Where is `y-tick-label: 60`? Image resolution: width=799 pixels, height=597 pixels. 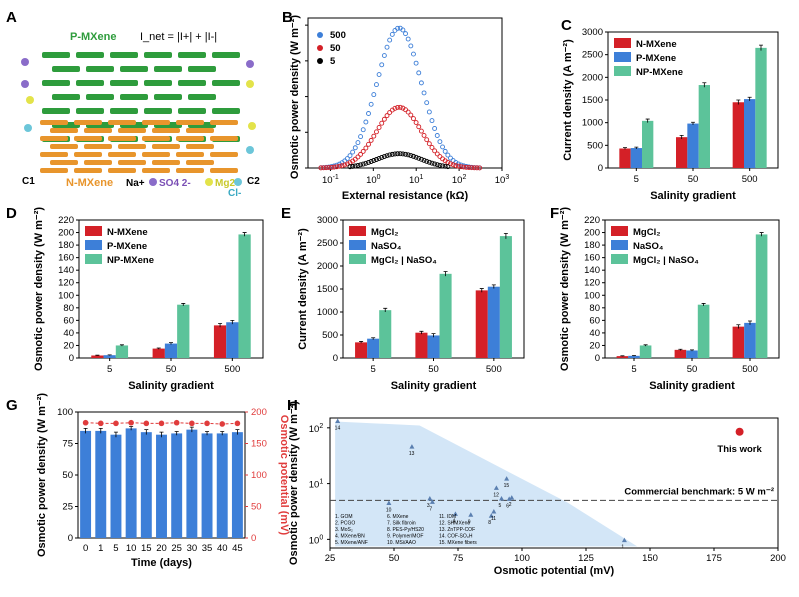
y-tick-label: 60 is located at coordinates (68, 320).